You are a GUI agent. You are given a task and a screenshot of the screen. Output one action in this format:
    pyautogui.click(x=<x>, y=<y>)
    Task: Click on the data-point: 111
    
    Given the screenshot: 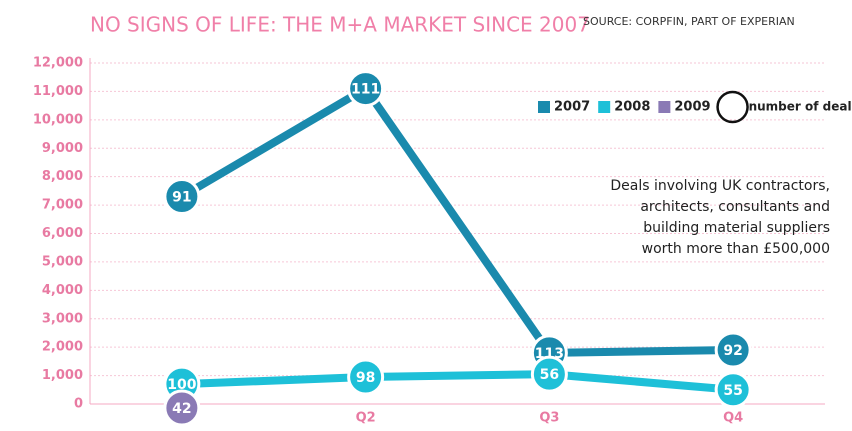 What is the action you would take?
    pyautogui.click(x=366, y=89)
    